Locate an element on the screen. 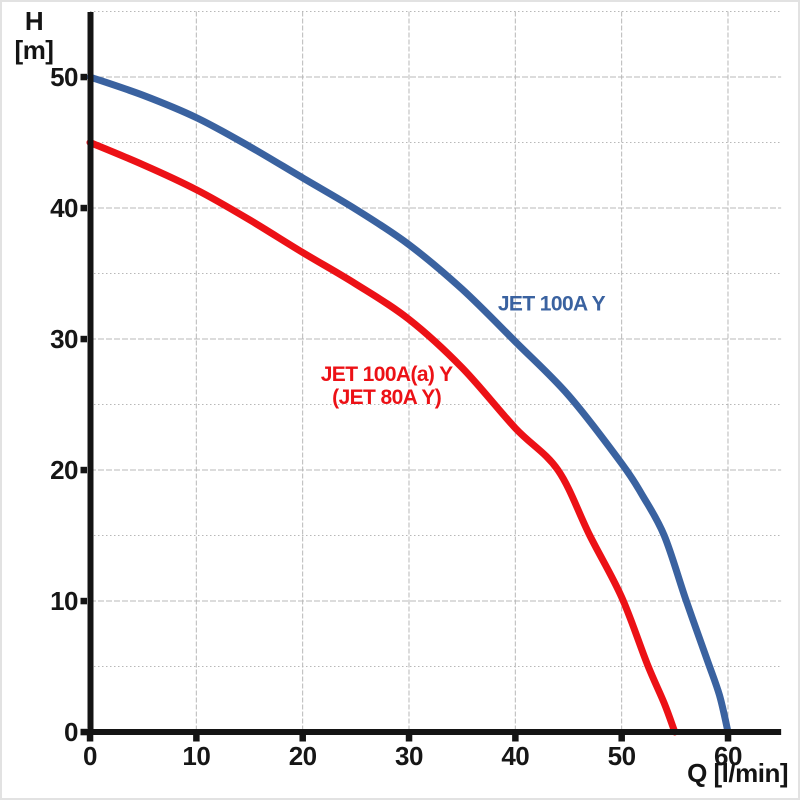  x-axis-title: Q [l/min] is located at coordinates (737, 773).